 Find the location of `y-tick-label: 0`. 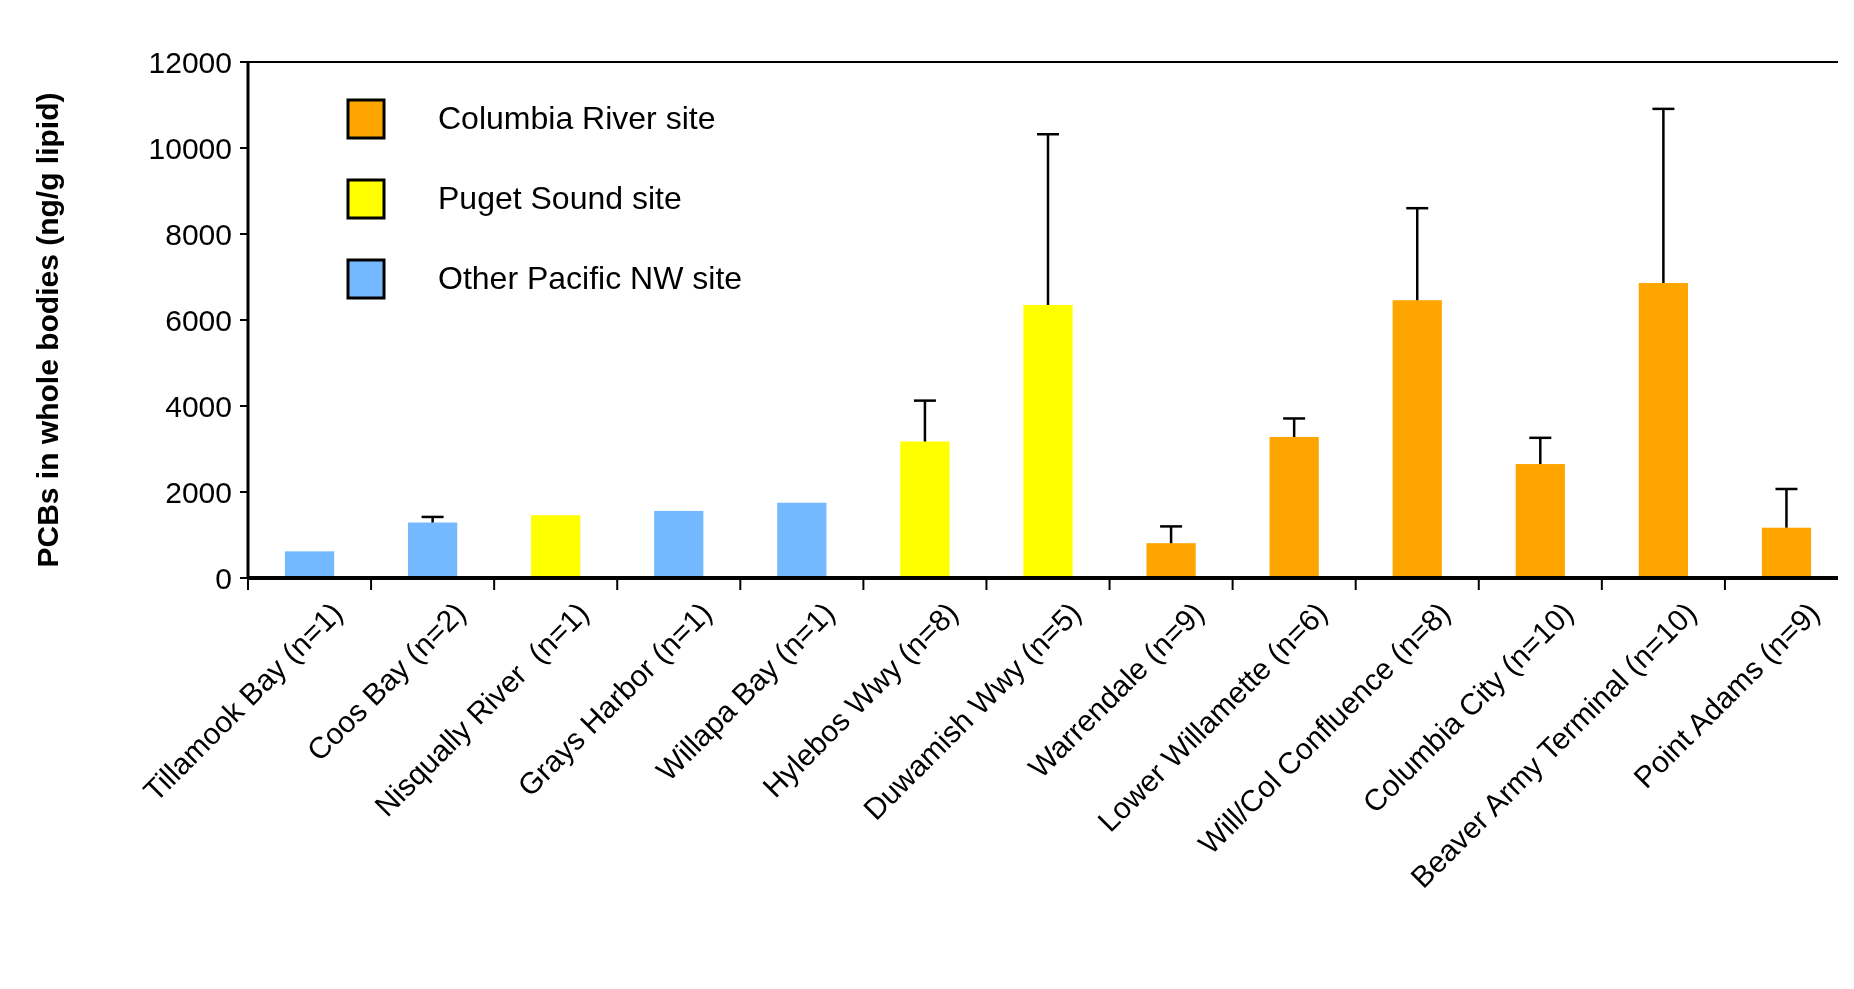

y-tick-label: 0 is located at coordinates (223, 578).